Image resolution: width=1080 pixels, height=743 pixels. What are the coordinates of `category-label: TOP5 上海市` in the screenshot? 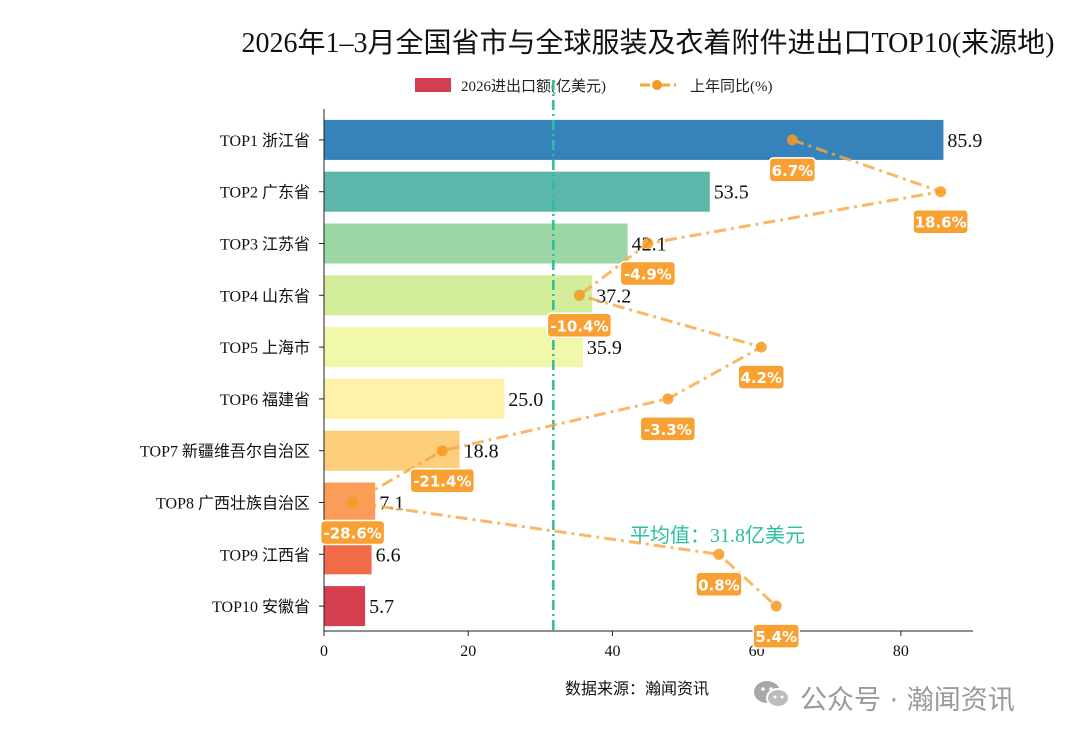 It's located at (265, 348).